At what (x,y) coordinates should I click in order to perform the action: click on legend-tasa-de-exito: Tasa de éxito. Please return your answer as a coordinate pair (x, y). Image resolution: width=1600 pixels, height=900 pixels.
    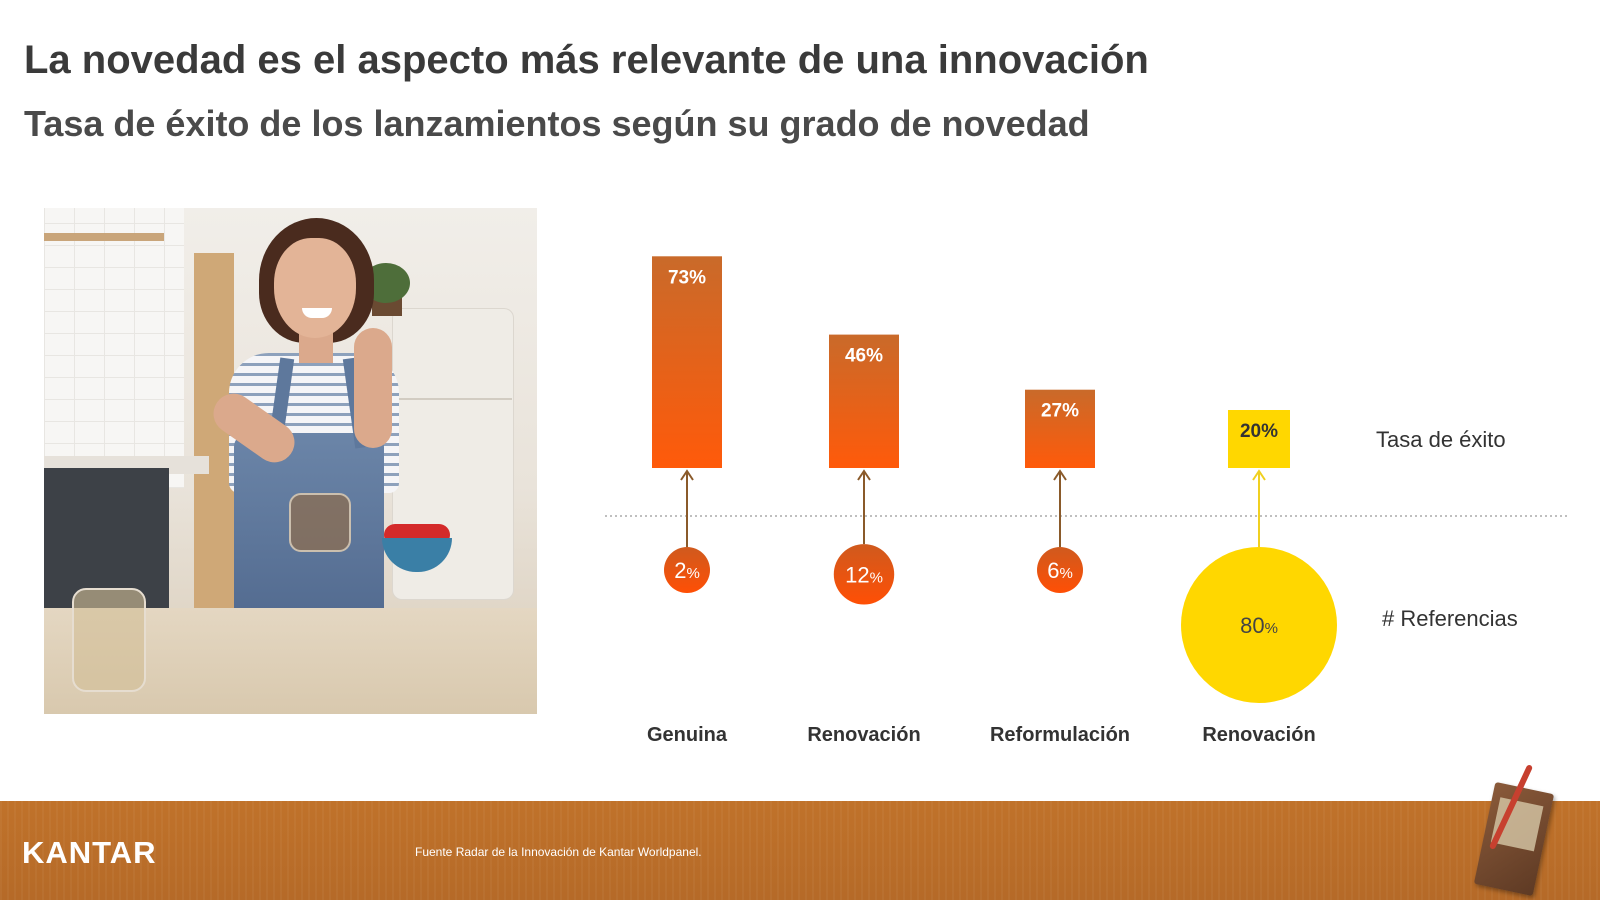
    Looking at the image, I should click on (1441, 439).